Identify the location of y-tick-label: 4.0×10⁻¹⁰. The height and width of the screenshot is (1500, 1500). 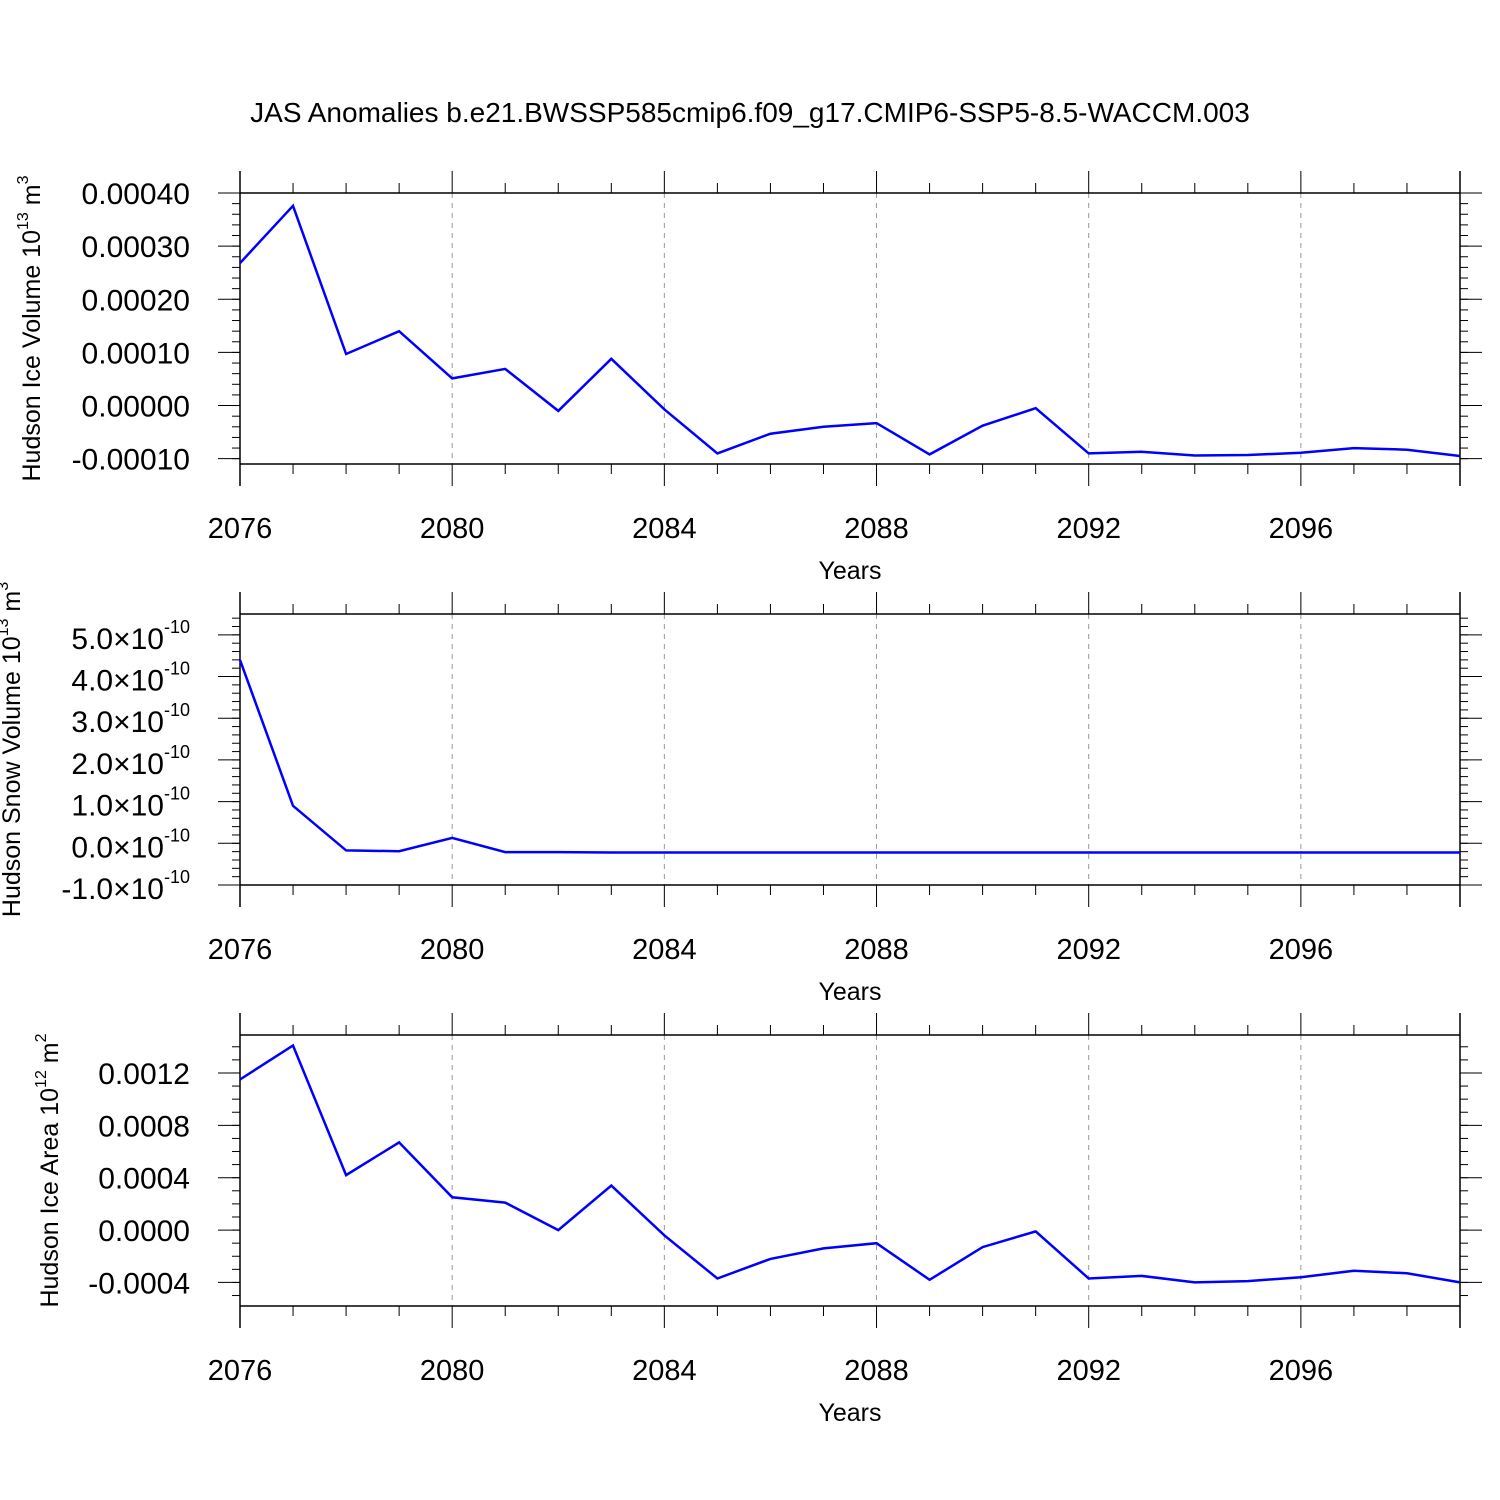
(130, 678).